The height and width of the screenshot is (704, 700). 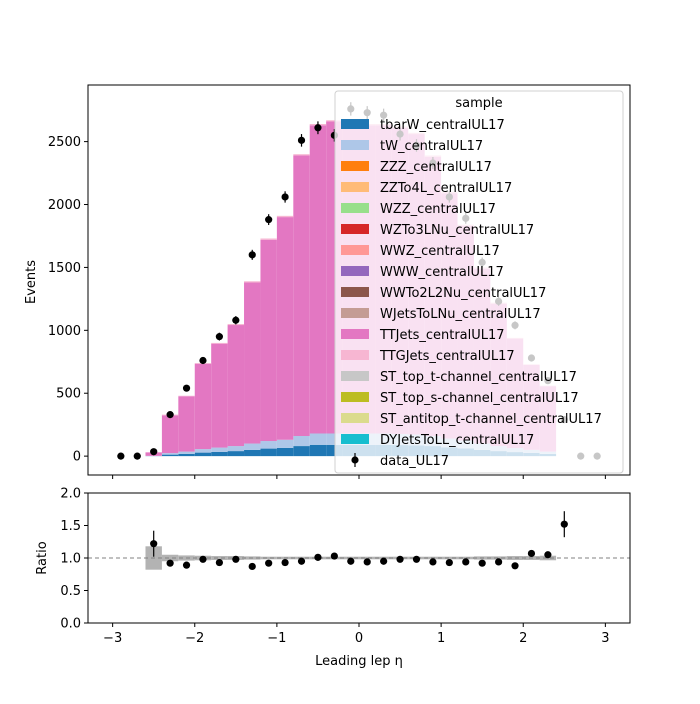 What do you see at coordinates (414, 461) in the screenshot?
I see `legend-label-data: data_UL17` at bounding box center [414, 461].